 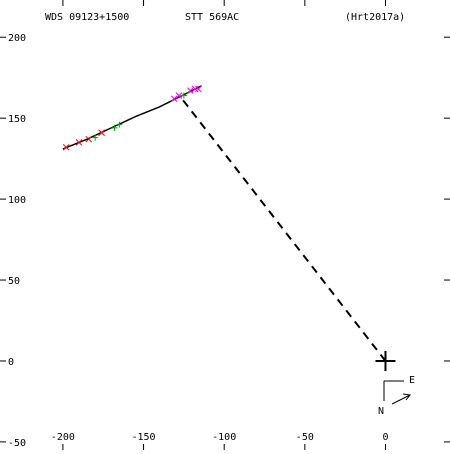 What do you see at coordinates (305, 437) in the screenshot?
I see `x-tick-label: -50` at bounding box center [305, 437].